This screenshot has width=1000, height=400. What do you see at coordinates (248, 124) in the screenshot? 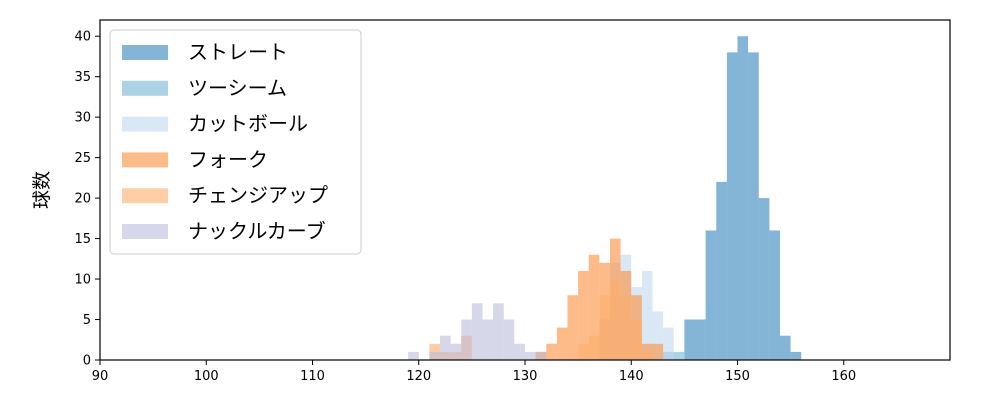
I see `legend-label: カットボール` at bounding box center [248, 124].